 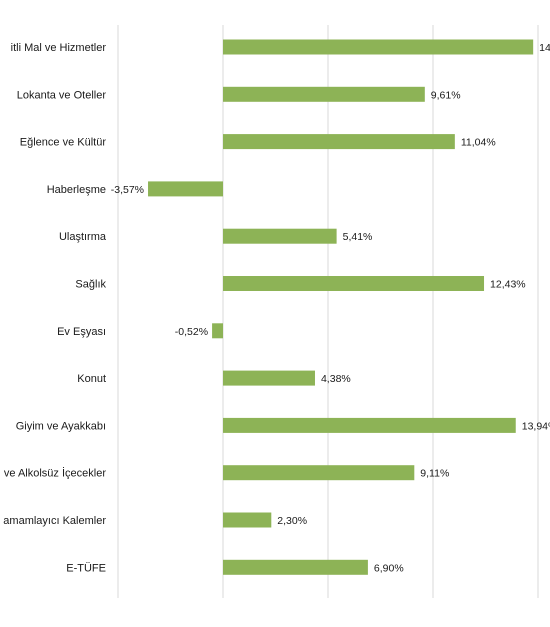 I want to click on category-label: Lokanta ve Oteller, so click(x=62, y=95).